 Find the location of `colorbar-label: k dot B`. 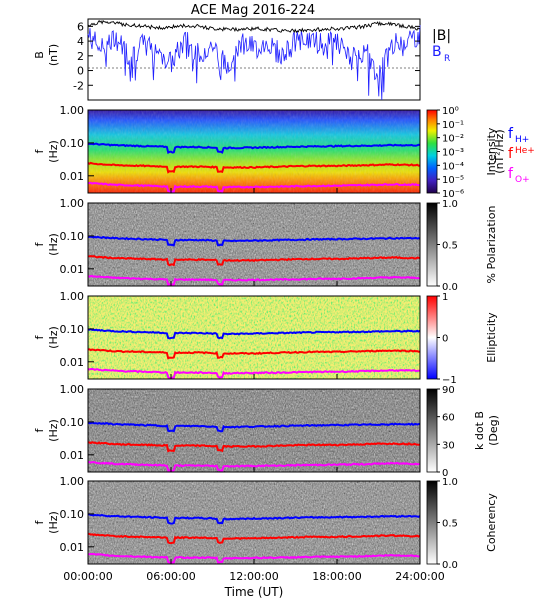

colorbar-label: k dot B is located at coordinates (479, 430).